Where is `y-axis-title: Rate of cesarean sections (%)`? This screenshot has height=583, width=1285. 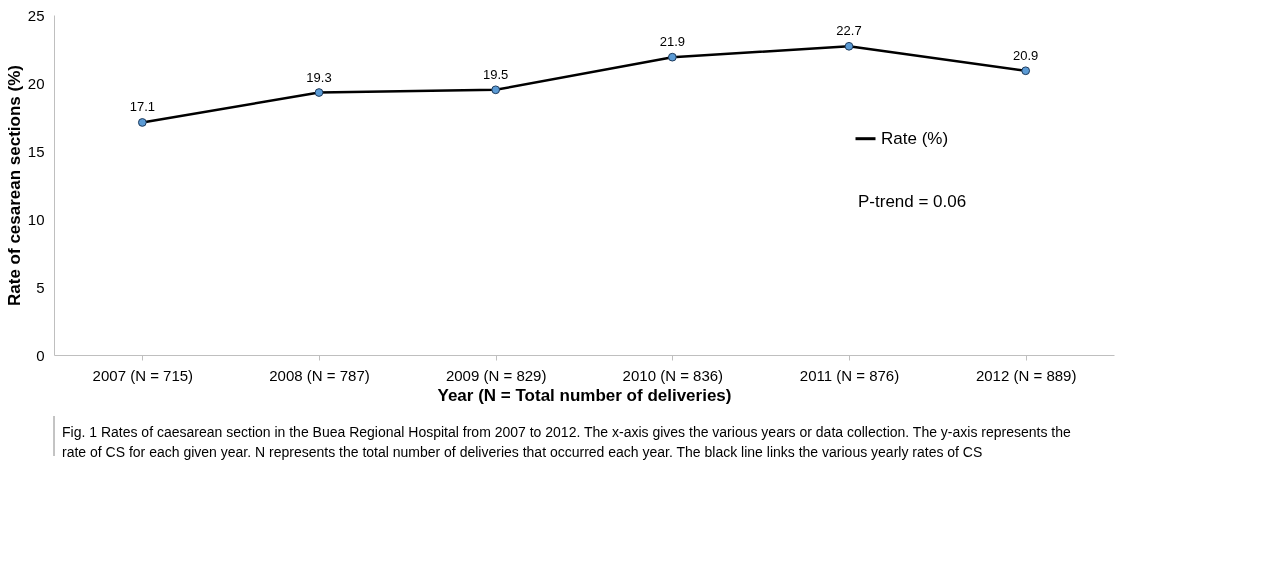
y-axis-title: Rate of cesarean sections (%) is located at coordinates (14, 185).